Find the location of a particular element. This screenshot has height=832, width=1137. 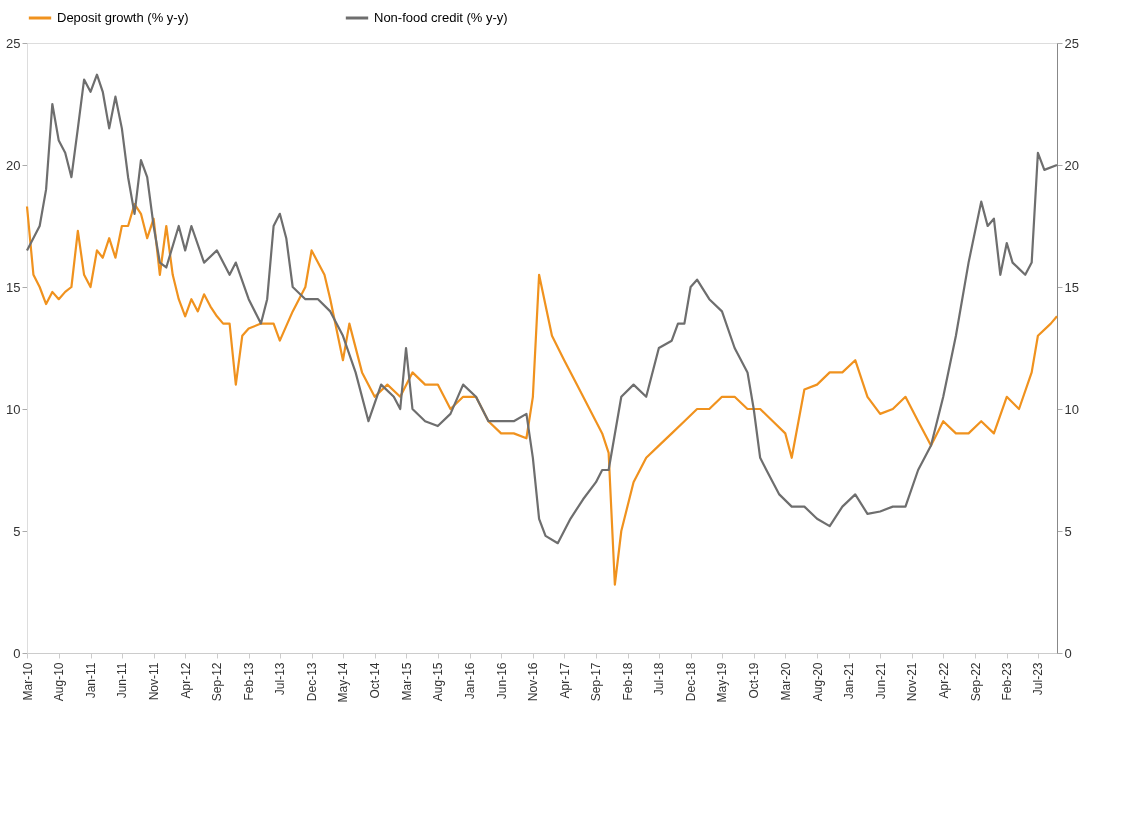

x-tick-label: Mar-10 is located at coordinates (27, 681).